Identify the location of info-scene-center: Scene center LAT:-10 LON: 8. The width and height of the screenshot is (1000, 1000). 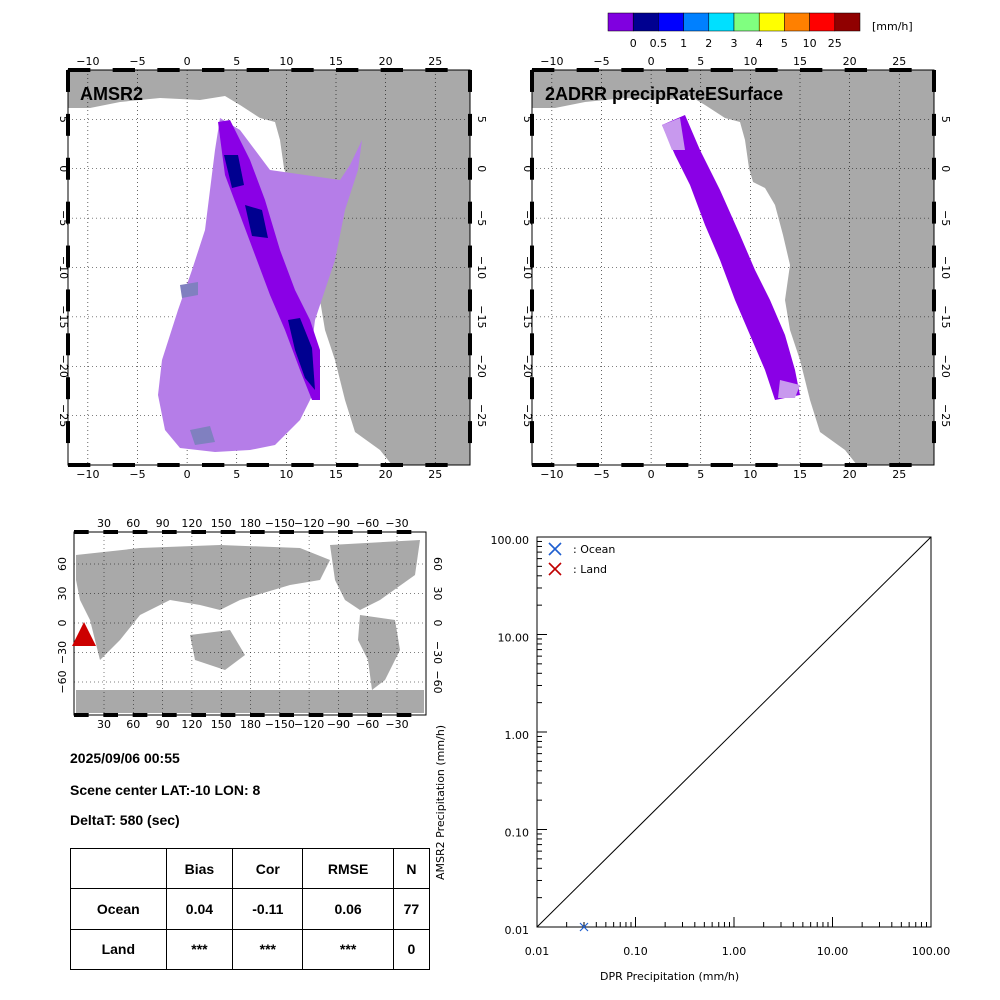
(165, 790).